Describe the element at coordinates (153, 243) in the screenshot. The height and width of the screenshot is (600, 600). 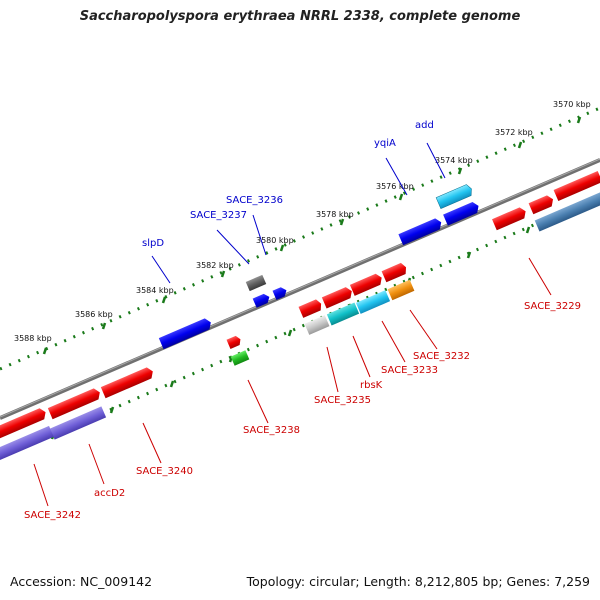
I see `gene-label: slpD` at that location.